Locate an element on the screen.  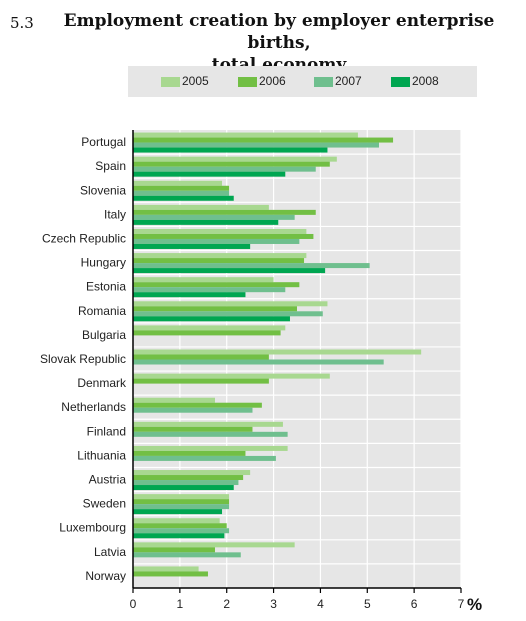
bar-bulgaria-2006 is located at coordinates (207, 333).